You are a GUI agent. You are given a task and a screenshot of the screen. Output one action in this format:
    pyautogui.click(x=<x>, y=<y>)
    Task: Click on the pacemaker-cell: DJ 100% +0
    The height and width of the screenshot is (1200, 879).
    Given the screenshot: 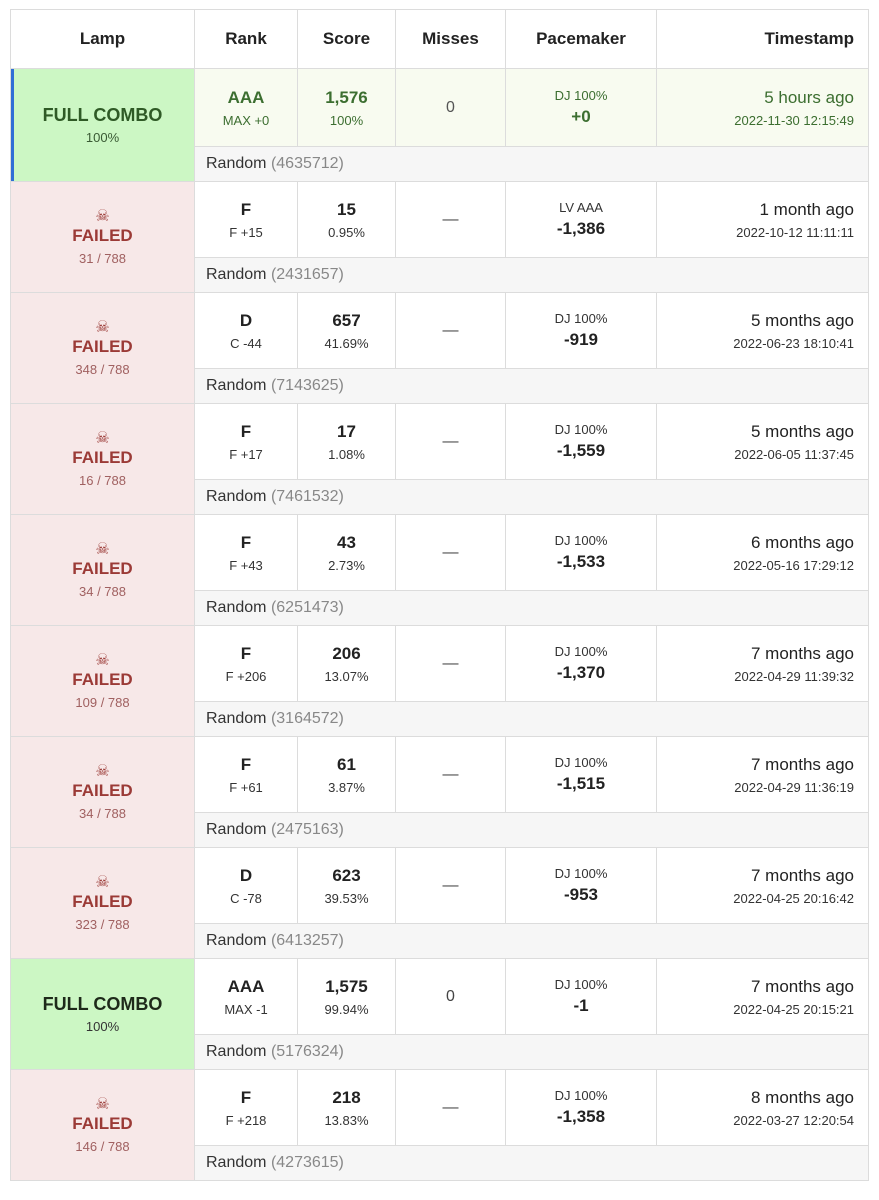 What is the action you would take?
    pyautogui.click(x=581, y=107)
    